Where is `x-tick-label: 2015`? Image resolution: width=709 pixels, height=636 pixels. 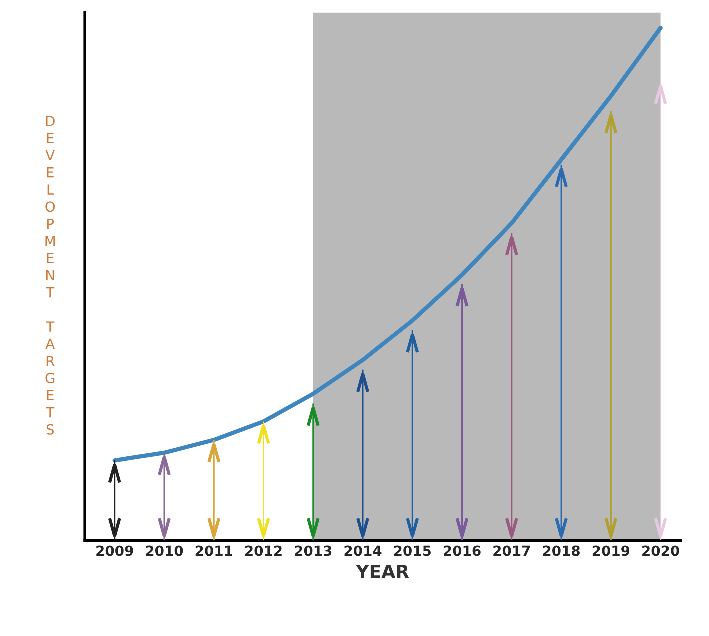 x-tick-label: 2015 is located at coordinates (412, 551).